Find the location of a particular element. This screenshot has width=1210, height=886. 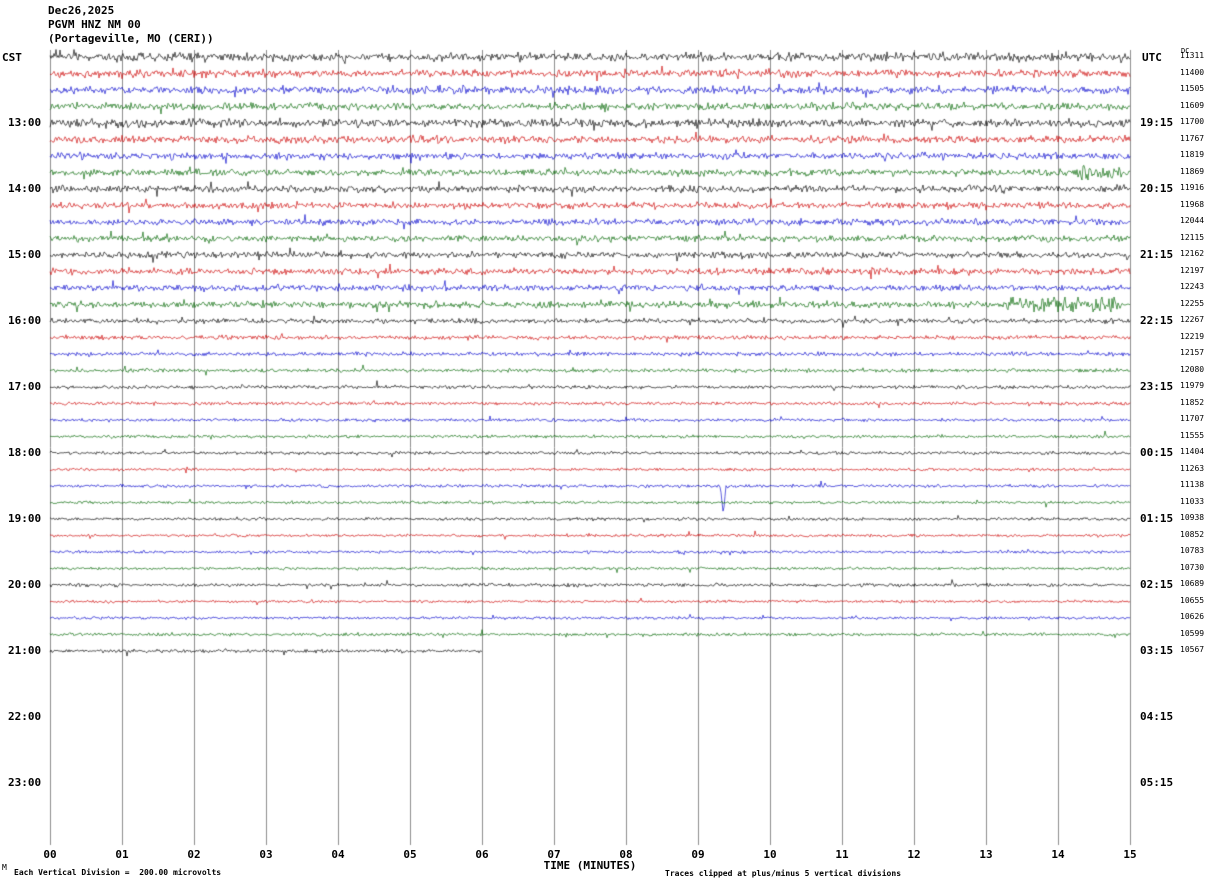

dc-value-label: 10783 is located at coordinates (1192, 550).